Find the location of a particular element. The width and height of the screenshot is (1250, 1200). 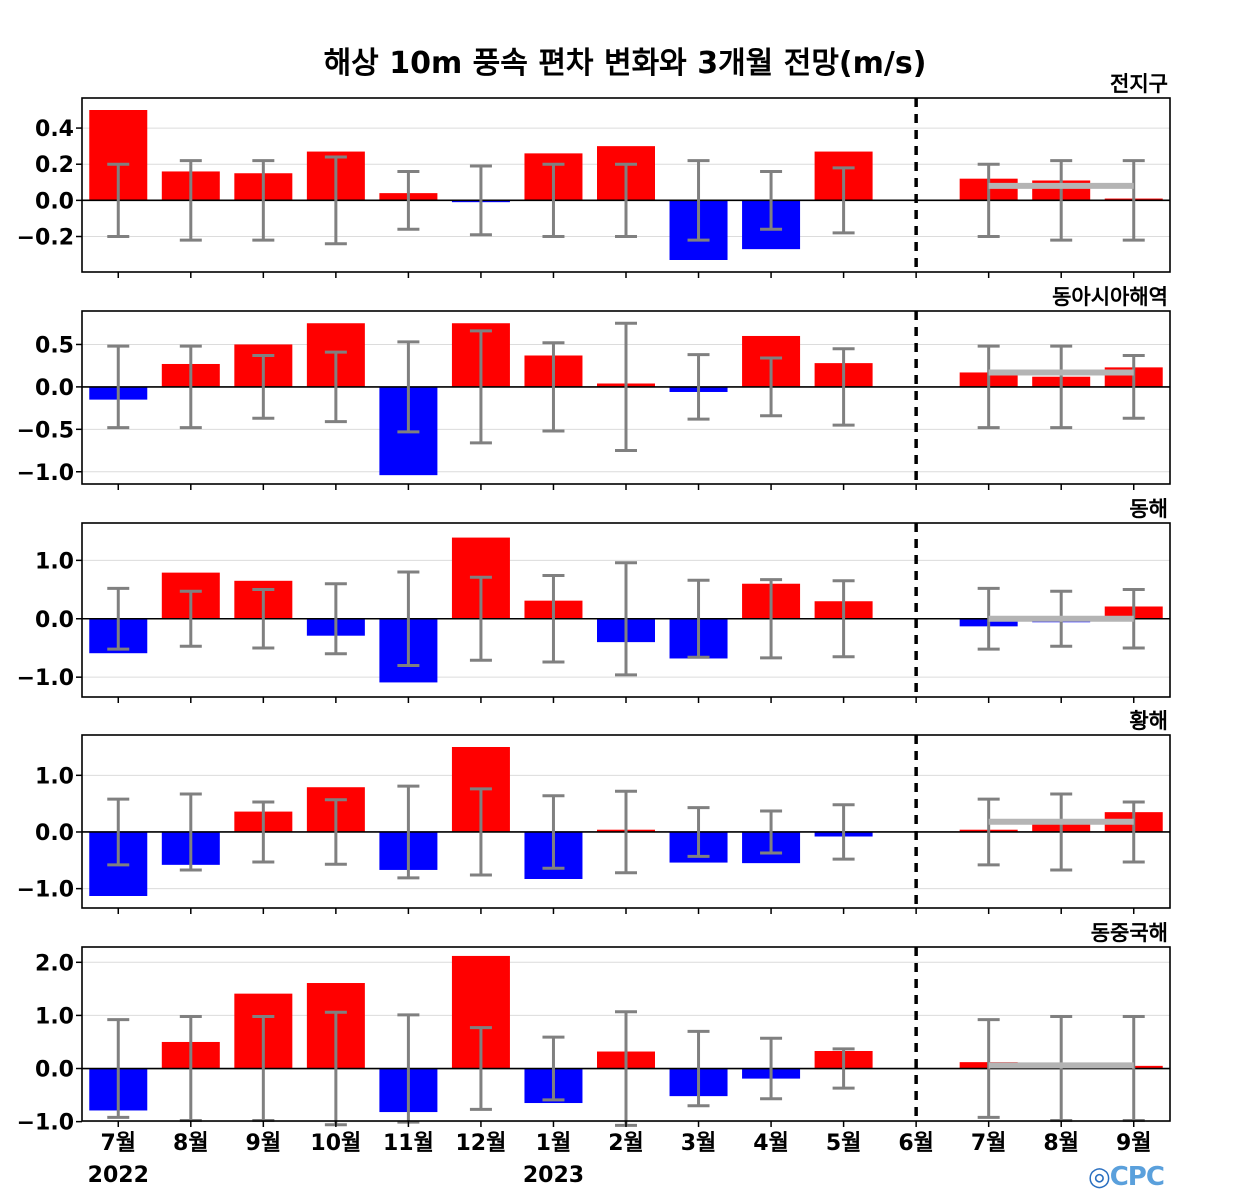

panel-3-ytick-label: −1.0 is located at coordinates (45, 678).